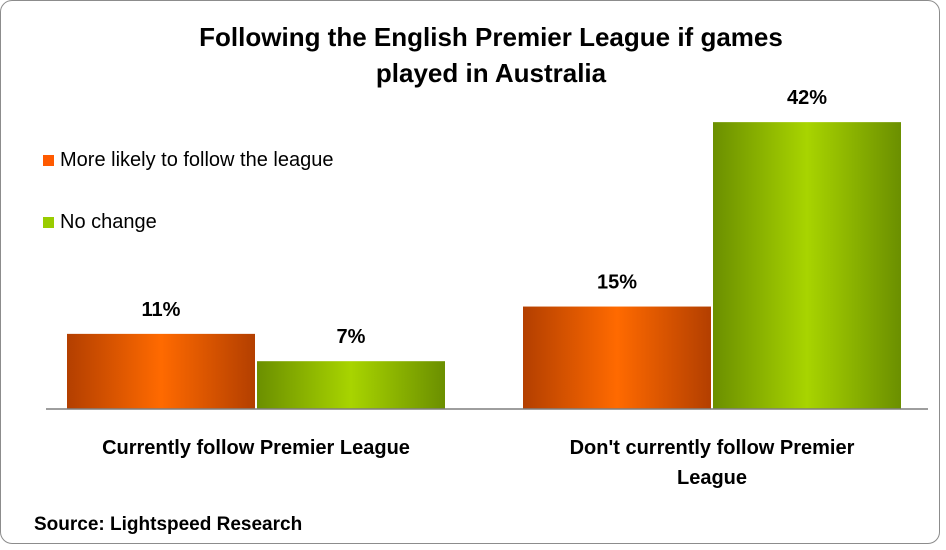 The height and width of the screenshot is (550, 946). Describe the element at coordinates (188, 222) in the screenshot. I see `legend-item-no-change: No change` at that location.